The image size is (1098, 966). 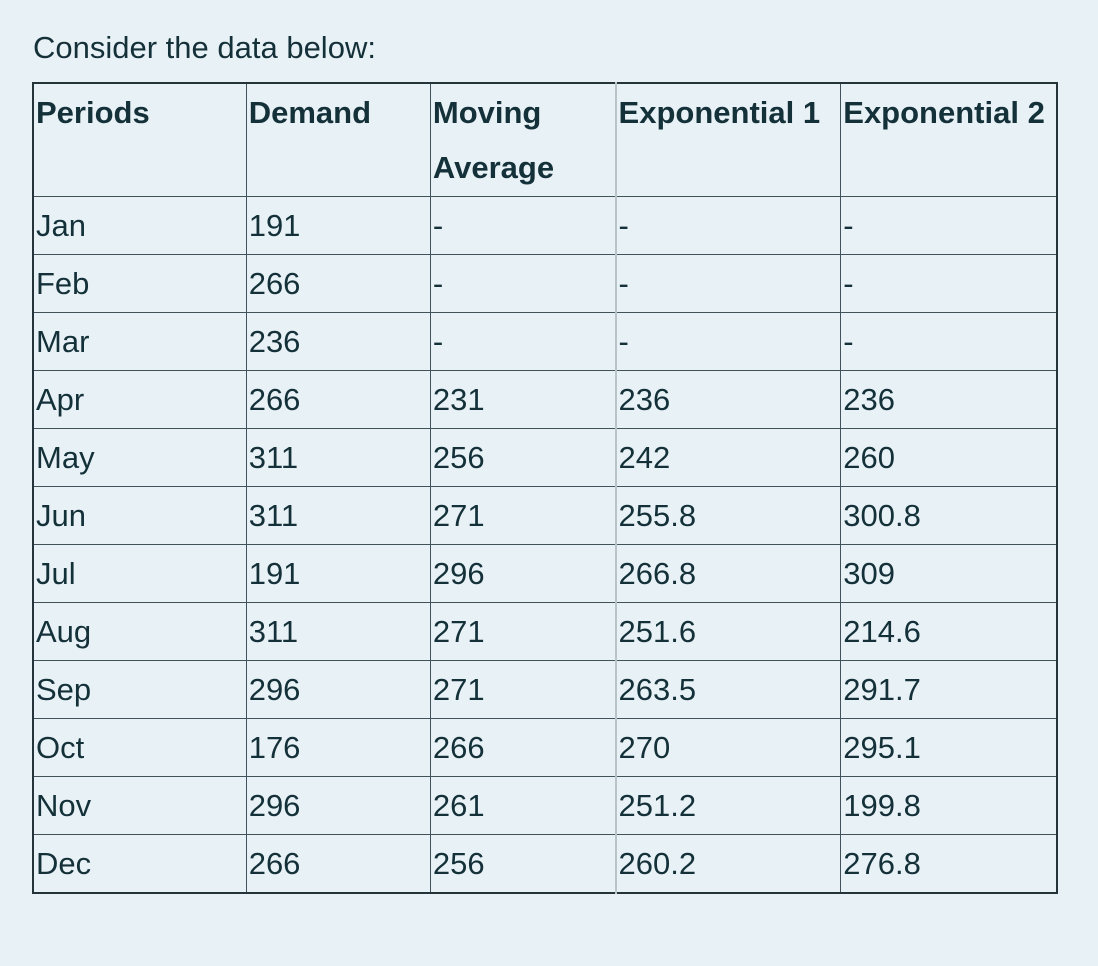 I want to click on table-row: Mar 236- - -, so click(x=545, y=341).